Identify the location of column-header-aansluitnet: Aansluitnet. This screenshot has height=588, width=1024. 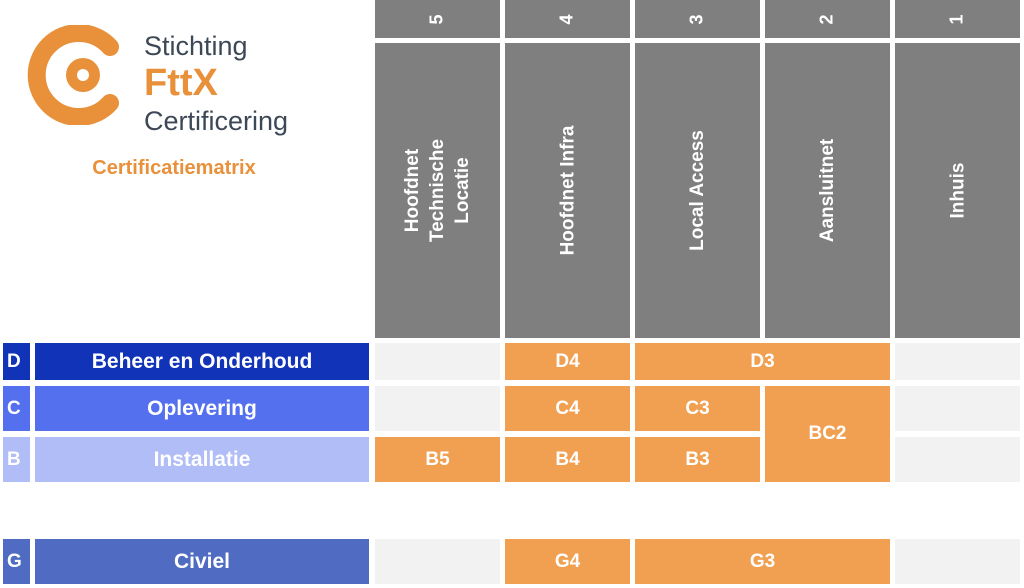
(827, 190).